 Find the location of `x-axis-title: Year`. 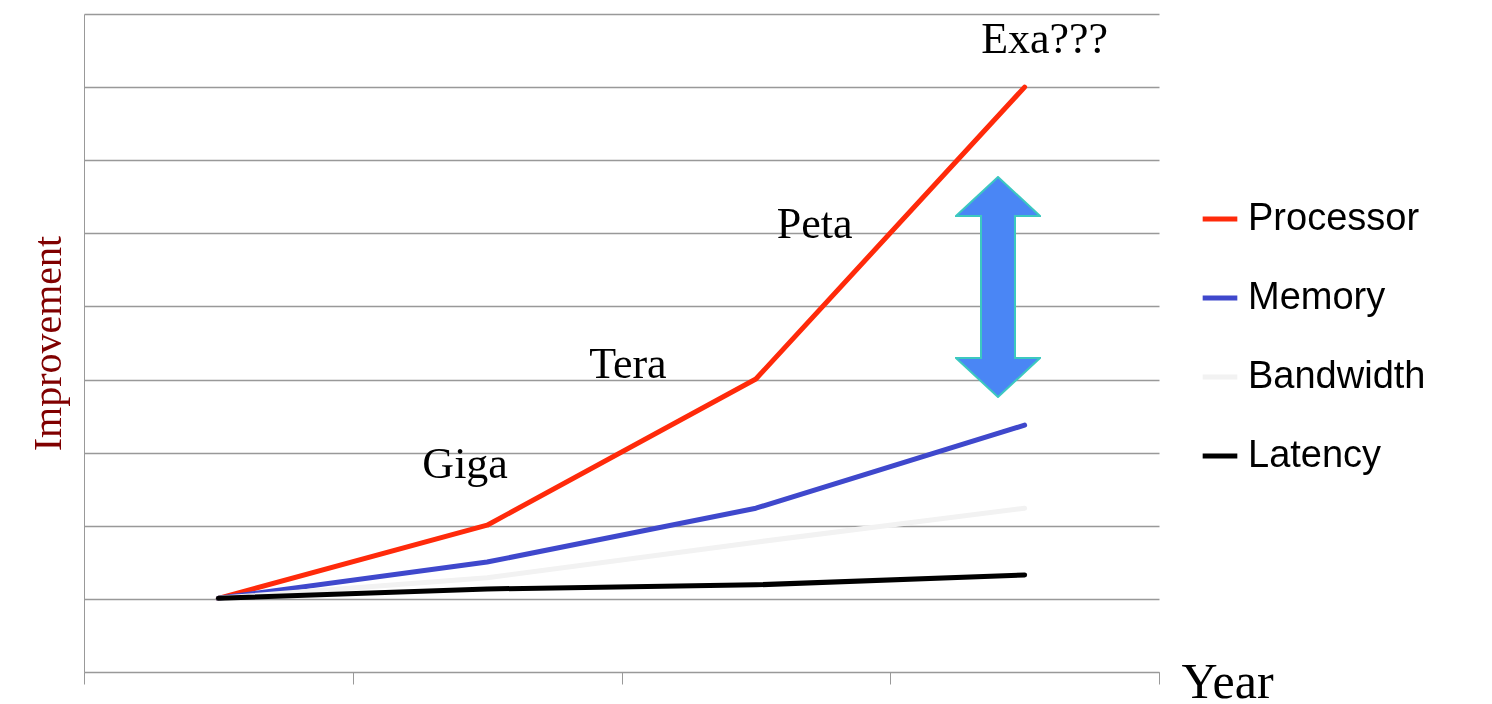

x-axis-title: Year is located at coordinates (1227, 678).